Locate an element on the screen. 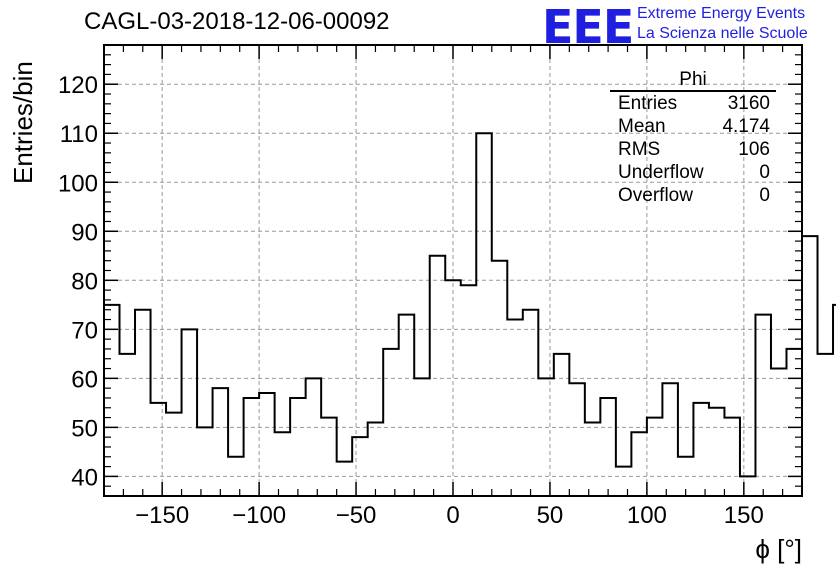 This screenshot has width=836, height=572. stats-label: Overflow is located at coordinates (655, 195).